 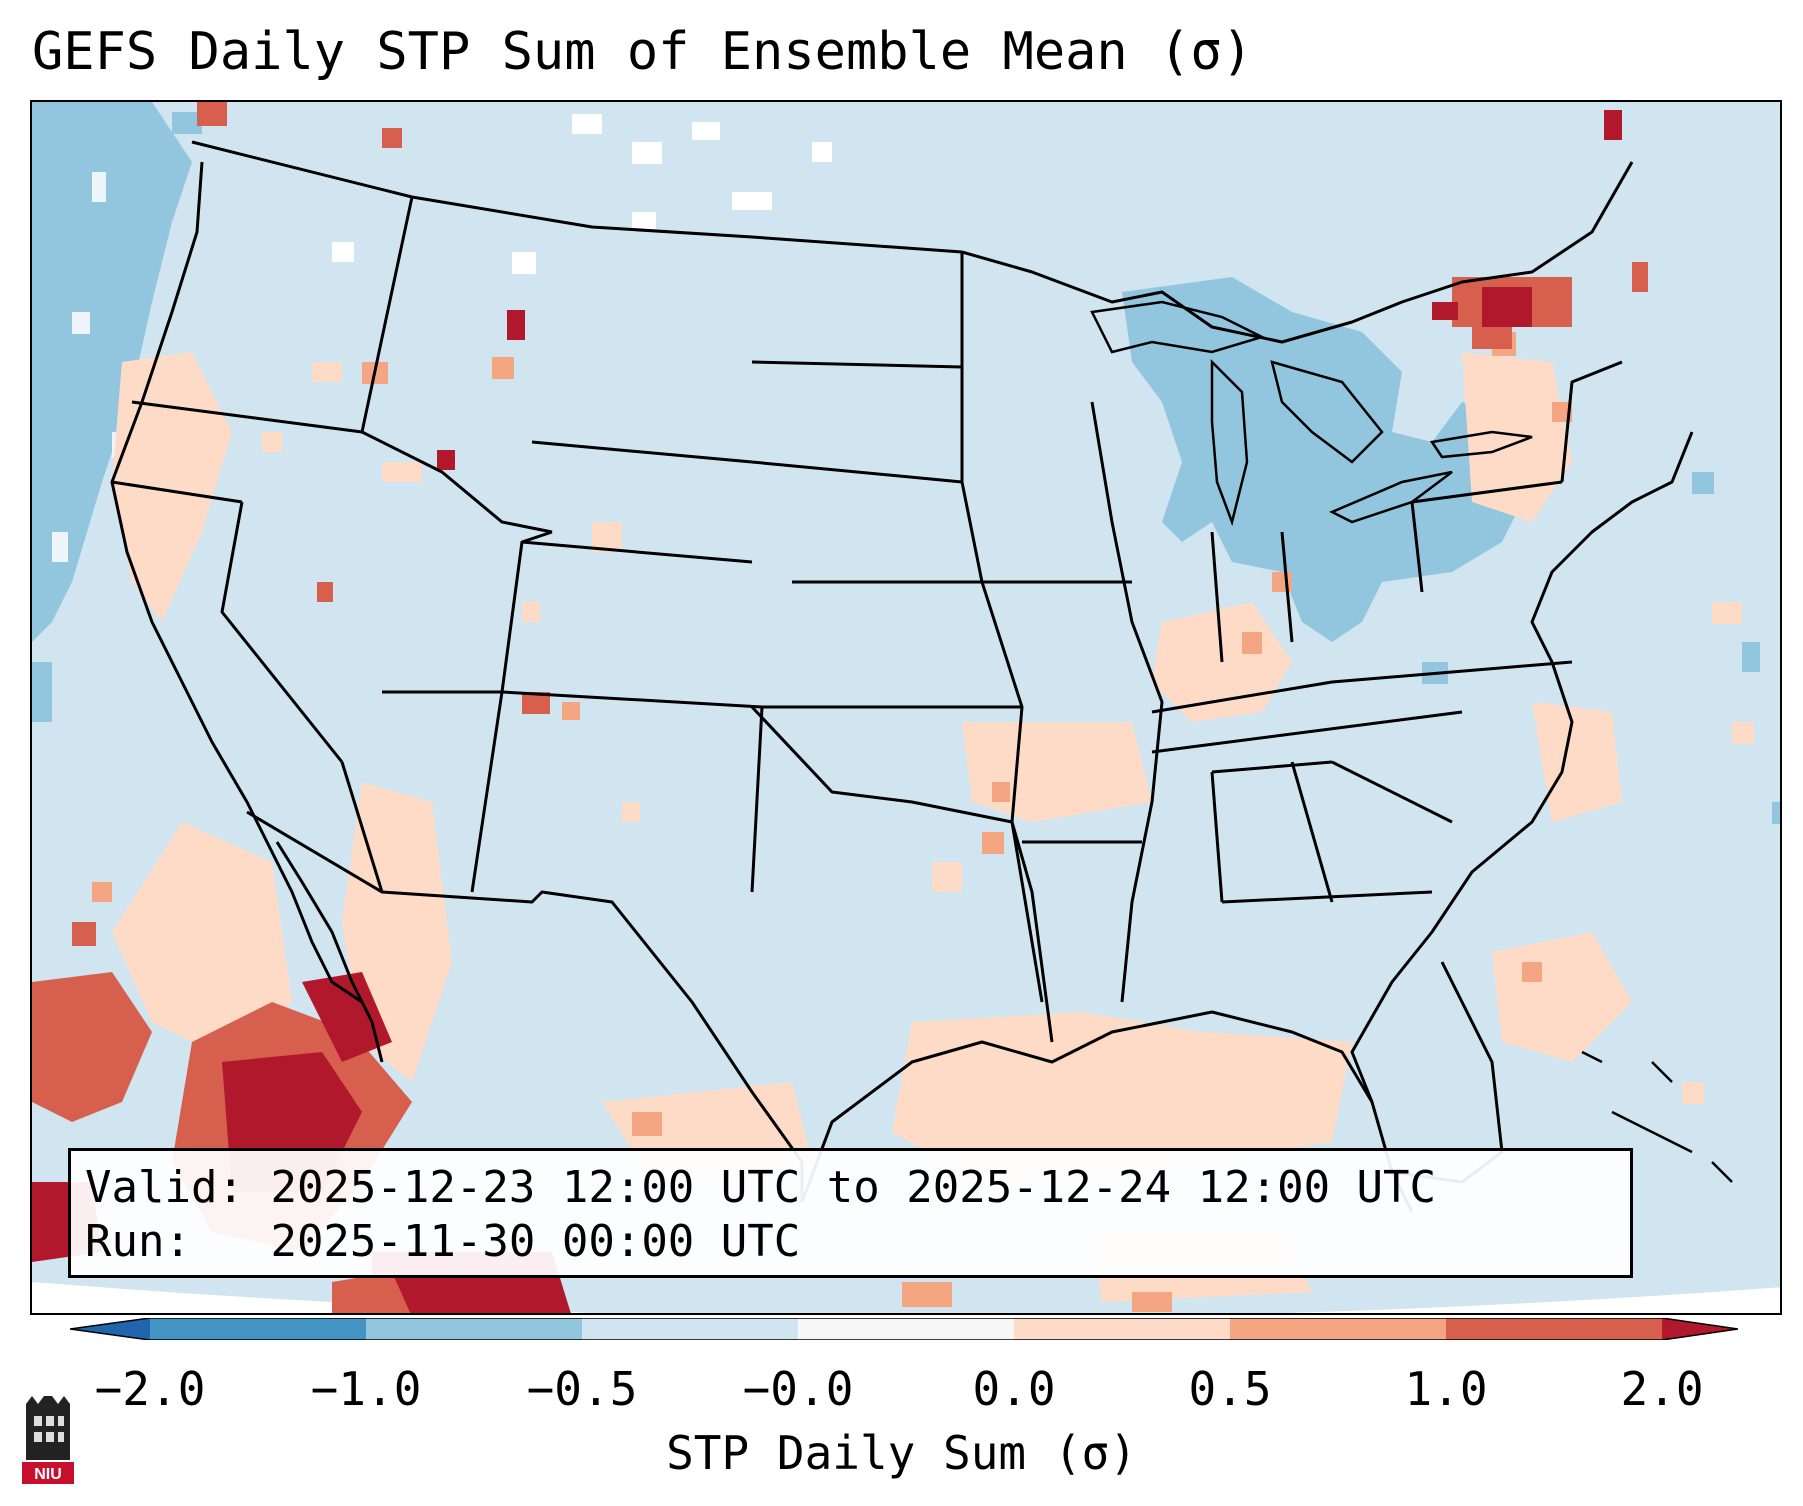 I want to click on projection-edge, so click(x=906, y=1297).